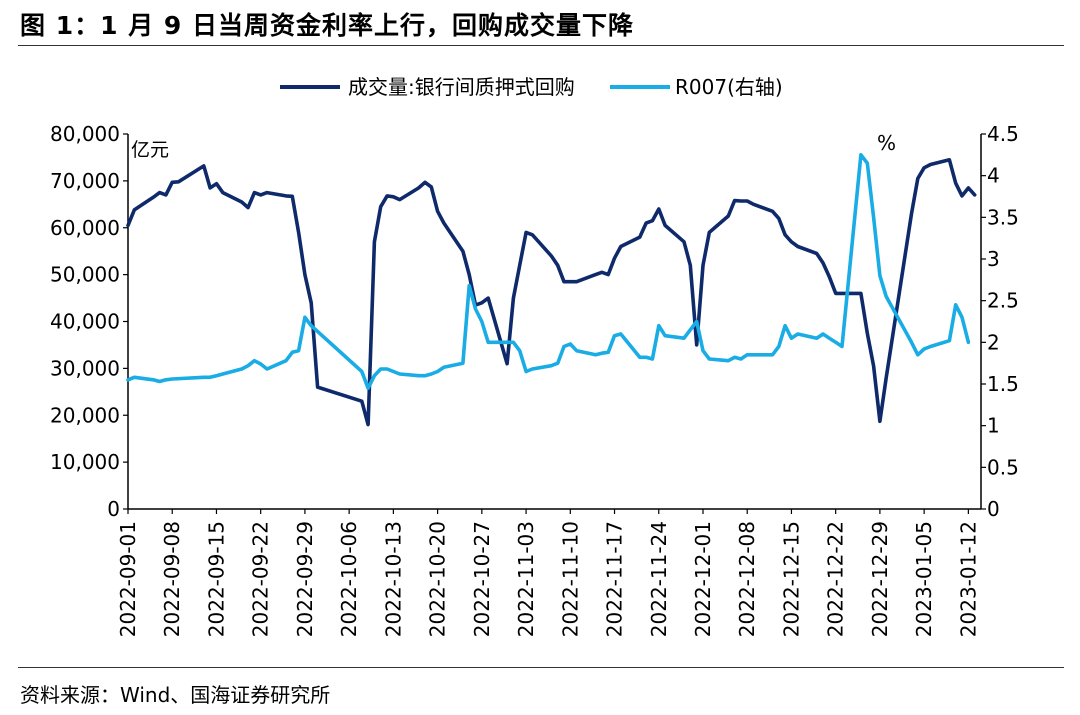 Image resolution: width=1080 pixels, height=715 pixels. Describe the element at coordinates (172, 579) in the screenshot. I see `x-tick-label: 2022-09-08` at that location.